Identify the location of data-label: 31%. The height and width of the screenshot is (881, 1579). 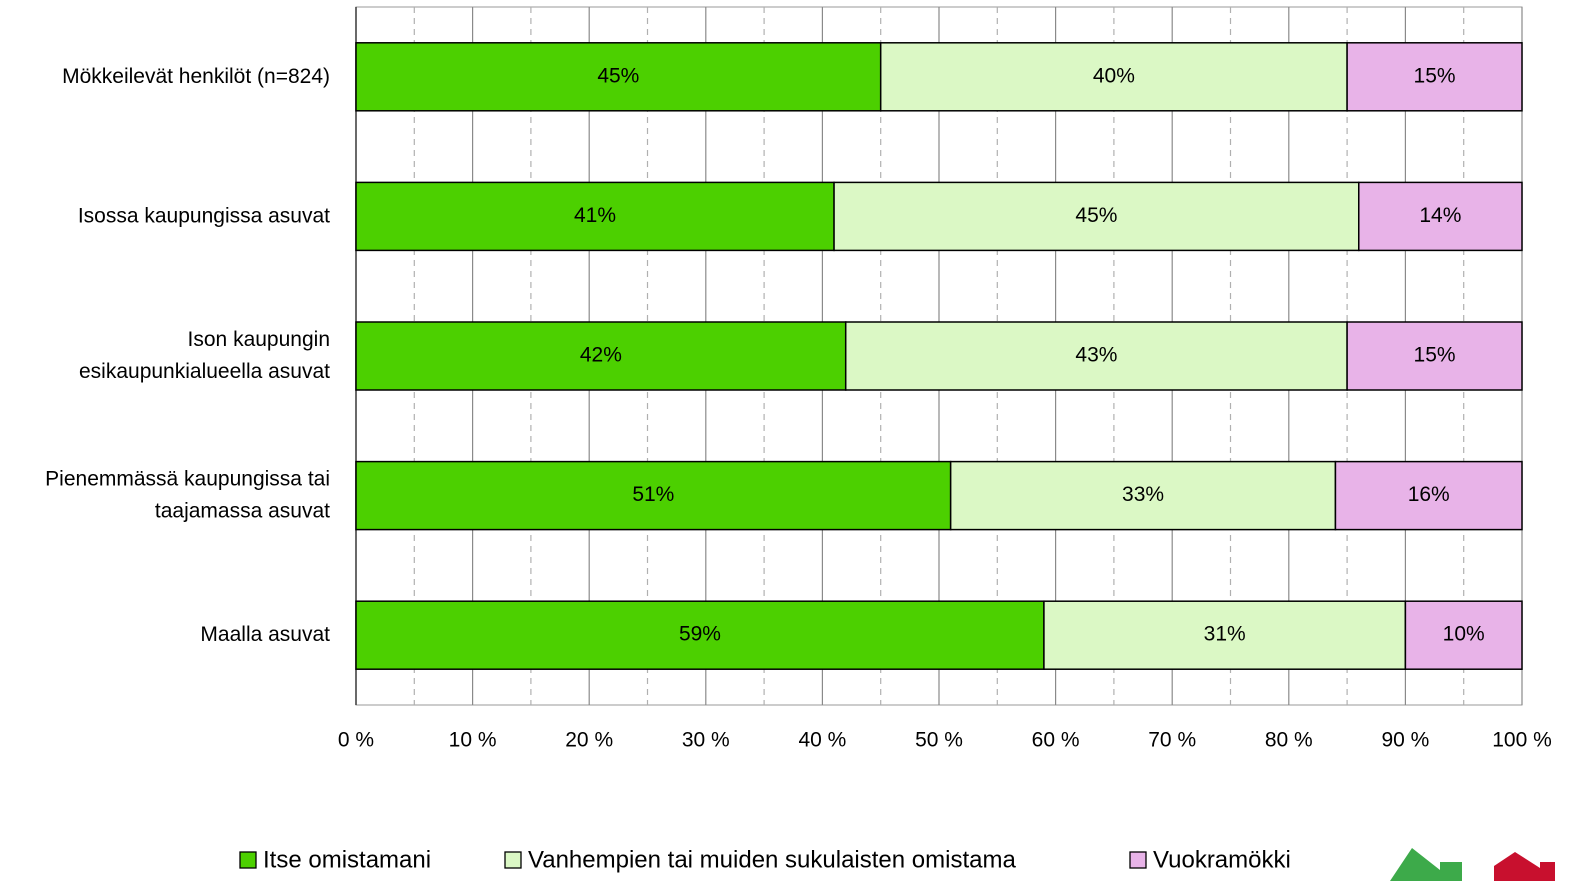
(1225, 634).